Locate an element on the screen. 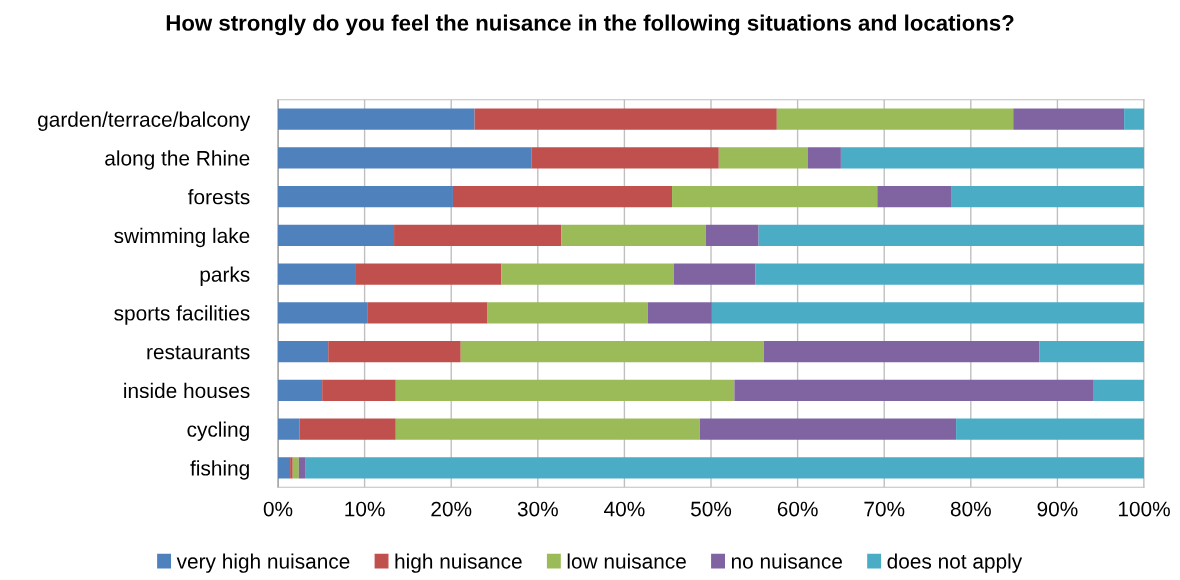 This screenshot has height=580, width=1180. legend-label: high nuisance is located at coordinates (458, 563).